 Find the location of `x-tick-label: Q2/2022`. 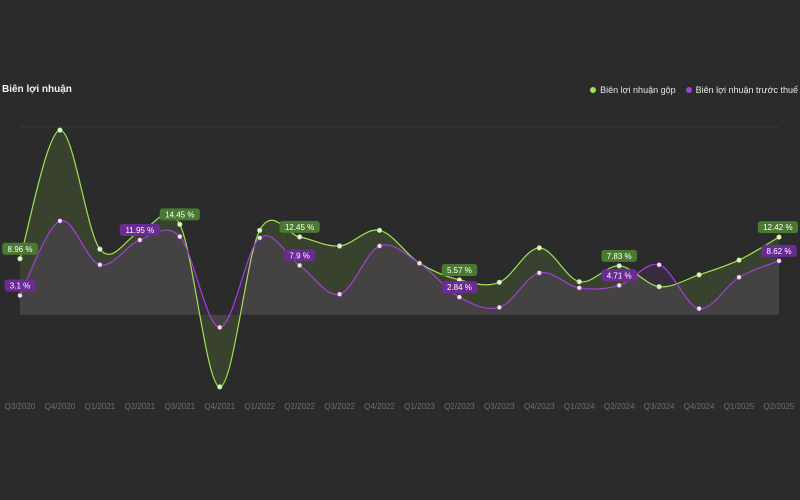

x-tick-label: Q2/2022 is located at coordinates (299, 406).